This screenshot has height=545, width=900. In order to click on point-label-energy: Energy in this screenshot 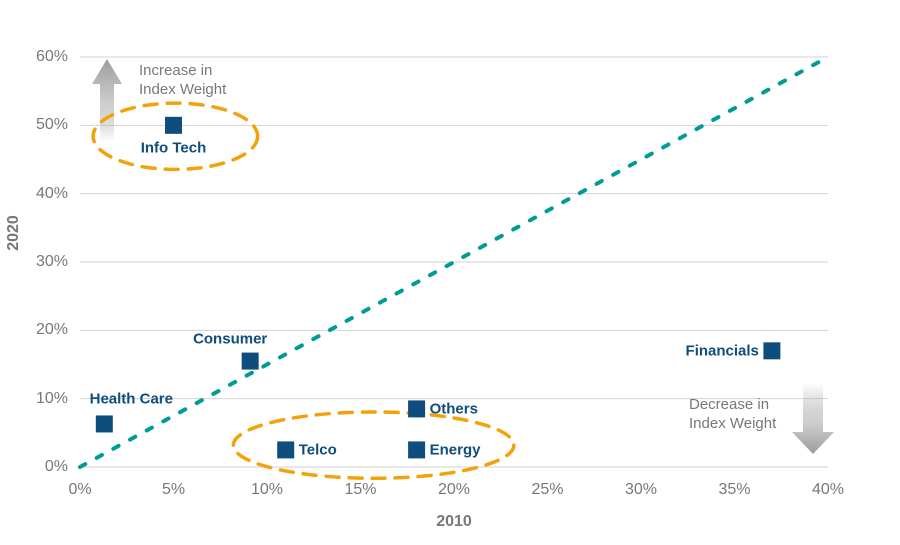, I will do `click(455, 450)`.